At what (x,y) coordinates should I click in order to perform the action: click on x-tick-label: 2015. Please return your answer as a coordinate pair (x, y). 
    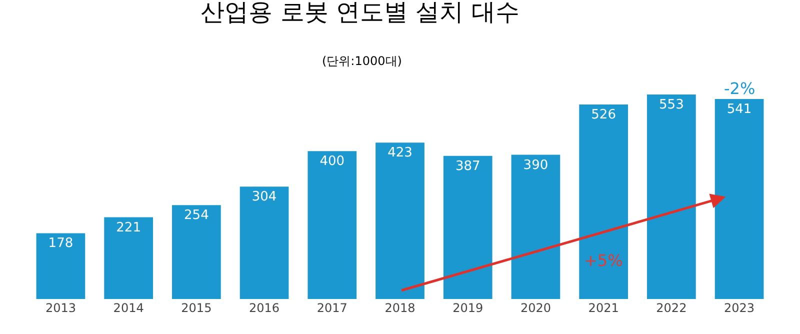
    Looking at the image, I should click on (196, 308).